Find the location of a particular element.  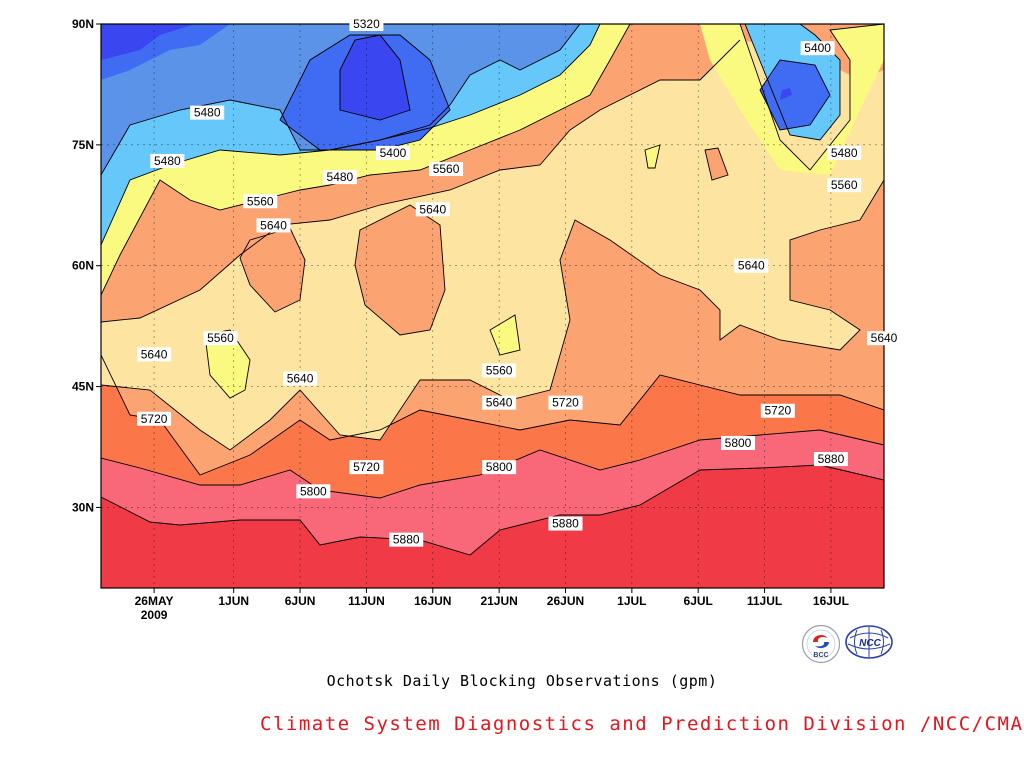

ncc-logo-text: NCC is located at coordinates (870, 643).